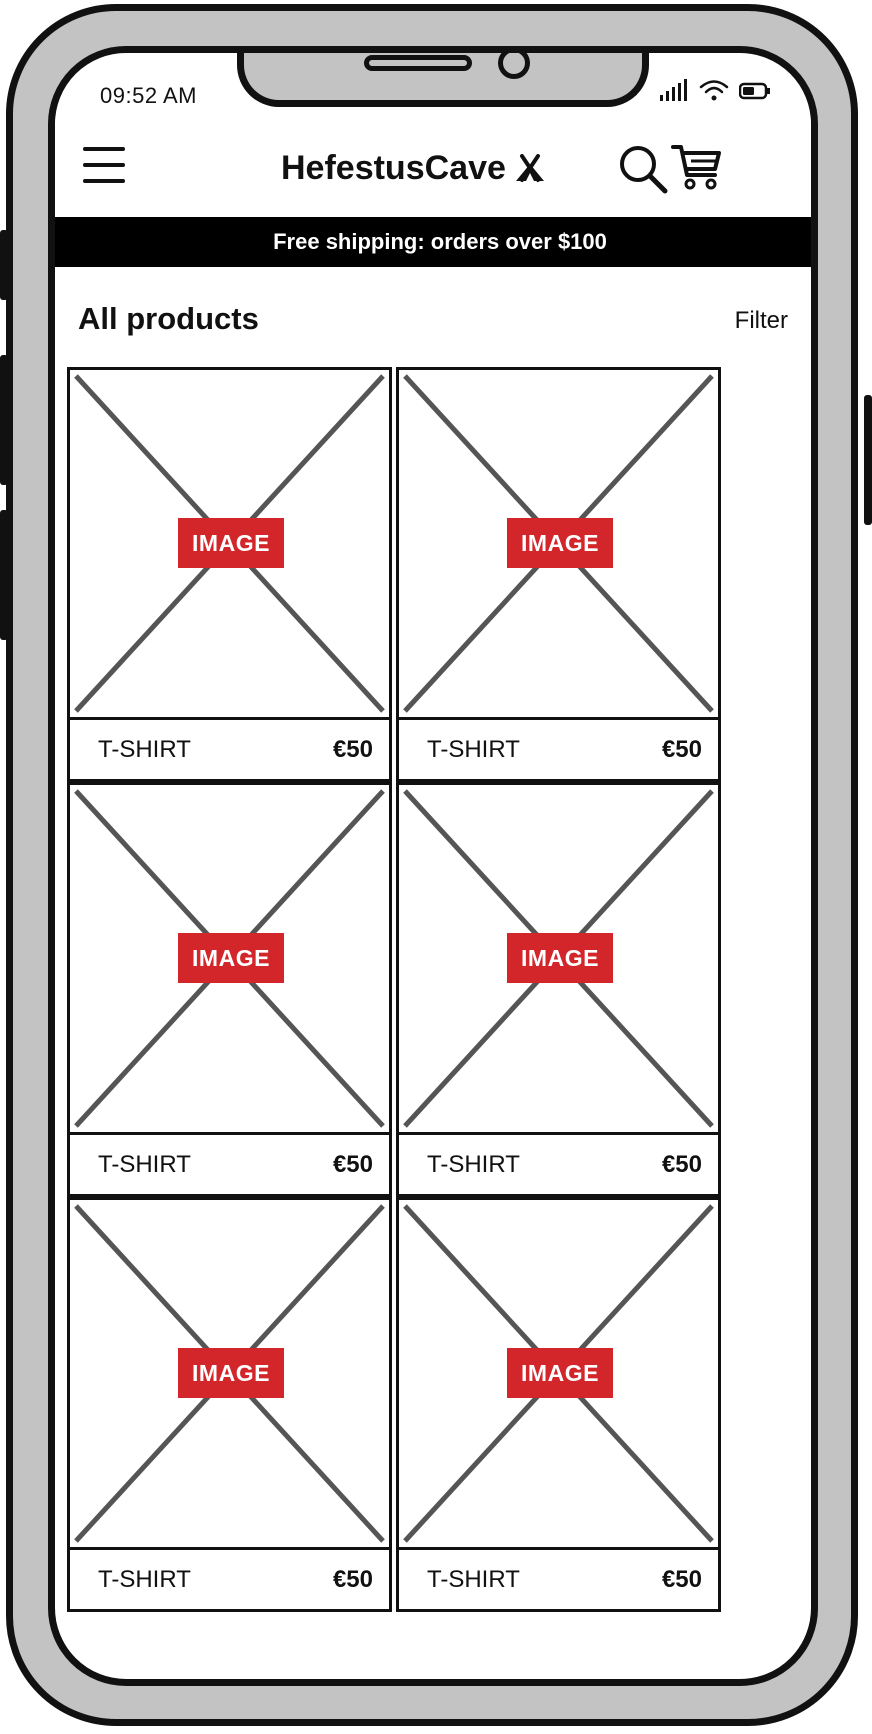 The width and height of the screenshot is (872, 1734). Describe the element at coordinates (514, 66) in the screenshot. I see `front-camera` at that location.